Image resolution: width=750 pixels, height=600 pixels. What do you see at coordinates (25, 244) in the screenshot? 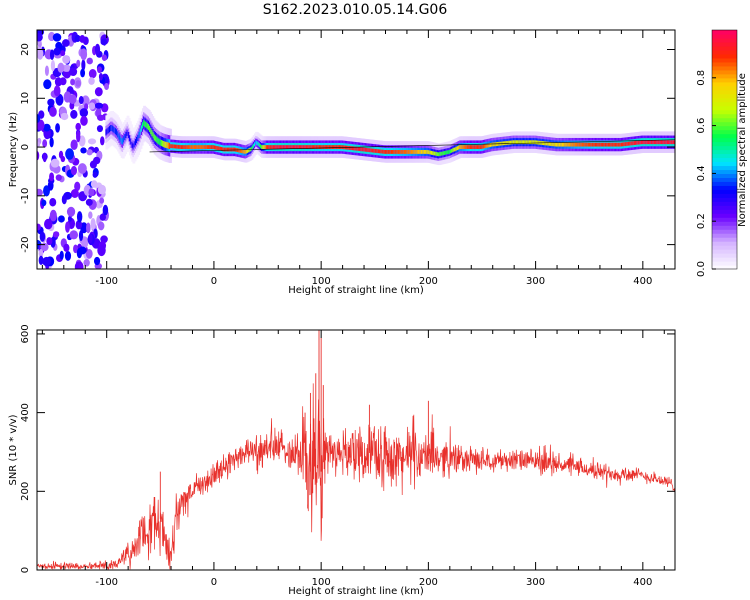
I see `spectrogram-ytick-label: -20` at bounding box center [25, 244].